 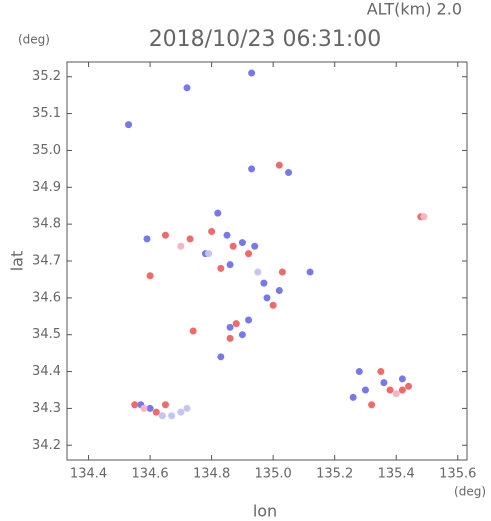 I want to click on x-tick-label: 135.2, so click(x=334, y=474).